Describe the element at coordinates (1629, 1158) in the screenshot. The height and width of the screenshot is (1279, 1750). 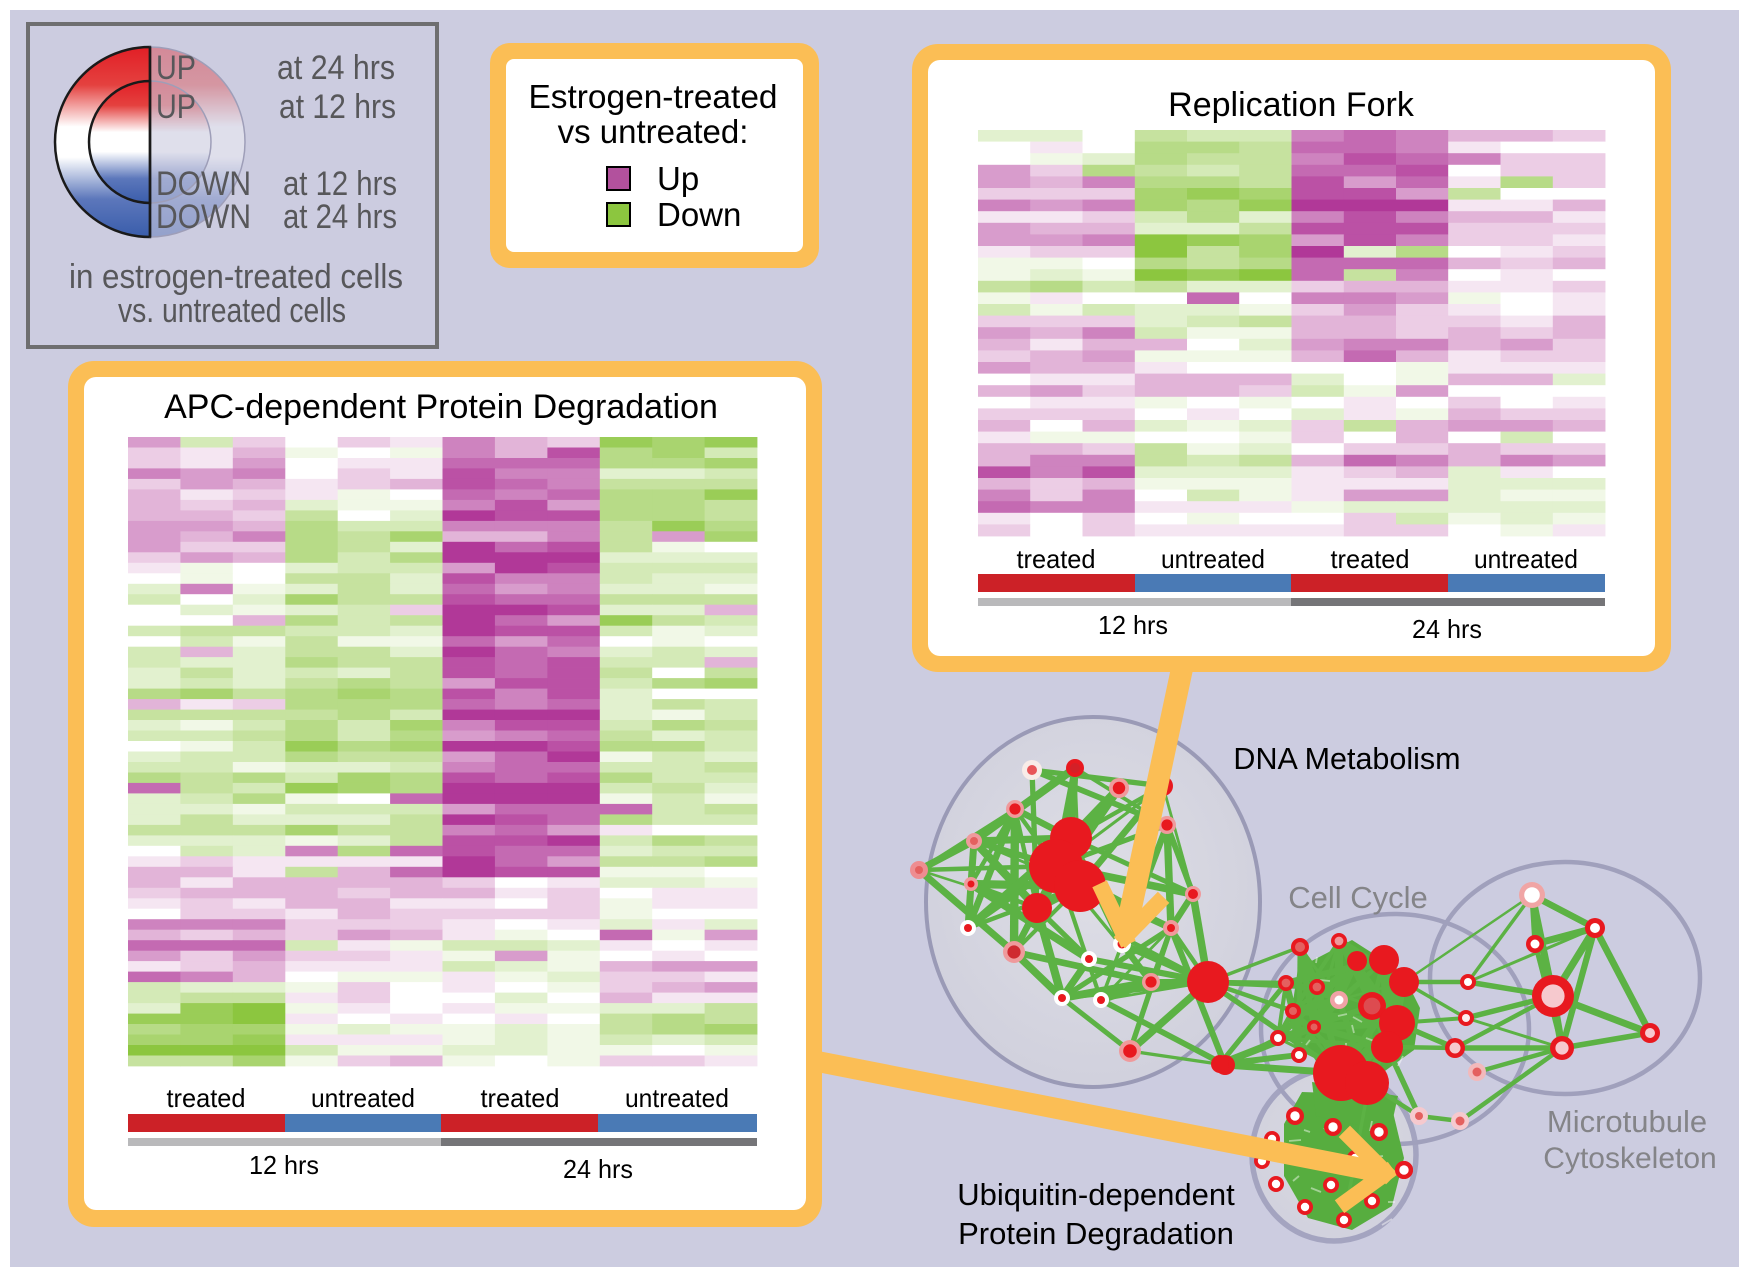
I see `svg-text: Cytoskeleton` at that location.